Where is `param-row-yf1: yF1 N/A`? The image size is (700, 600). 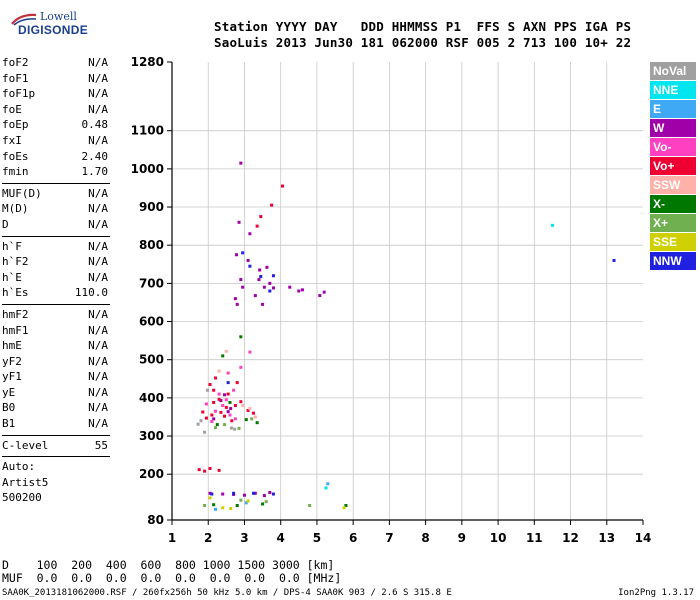
param-row-yf1: yF1 N/A is located at coordinates (56, 378).